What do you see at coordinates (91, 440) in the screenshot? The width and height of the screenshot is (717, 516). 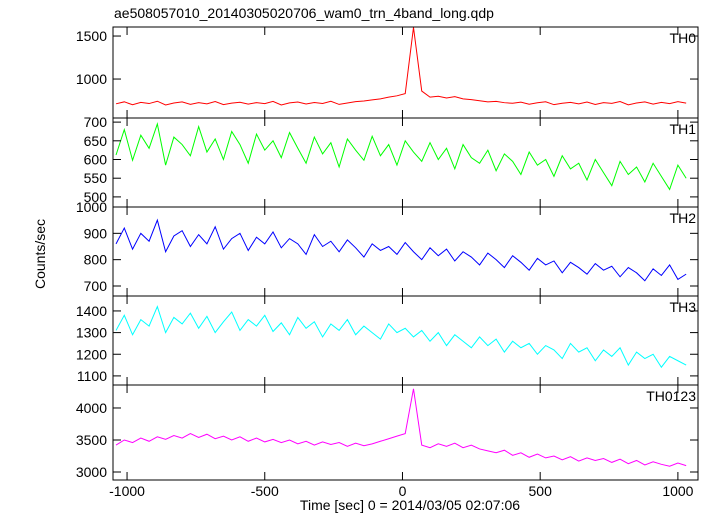 I see `y-tick-label: 3500` at bounding box center [91, 440].